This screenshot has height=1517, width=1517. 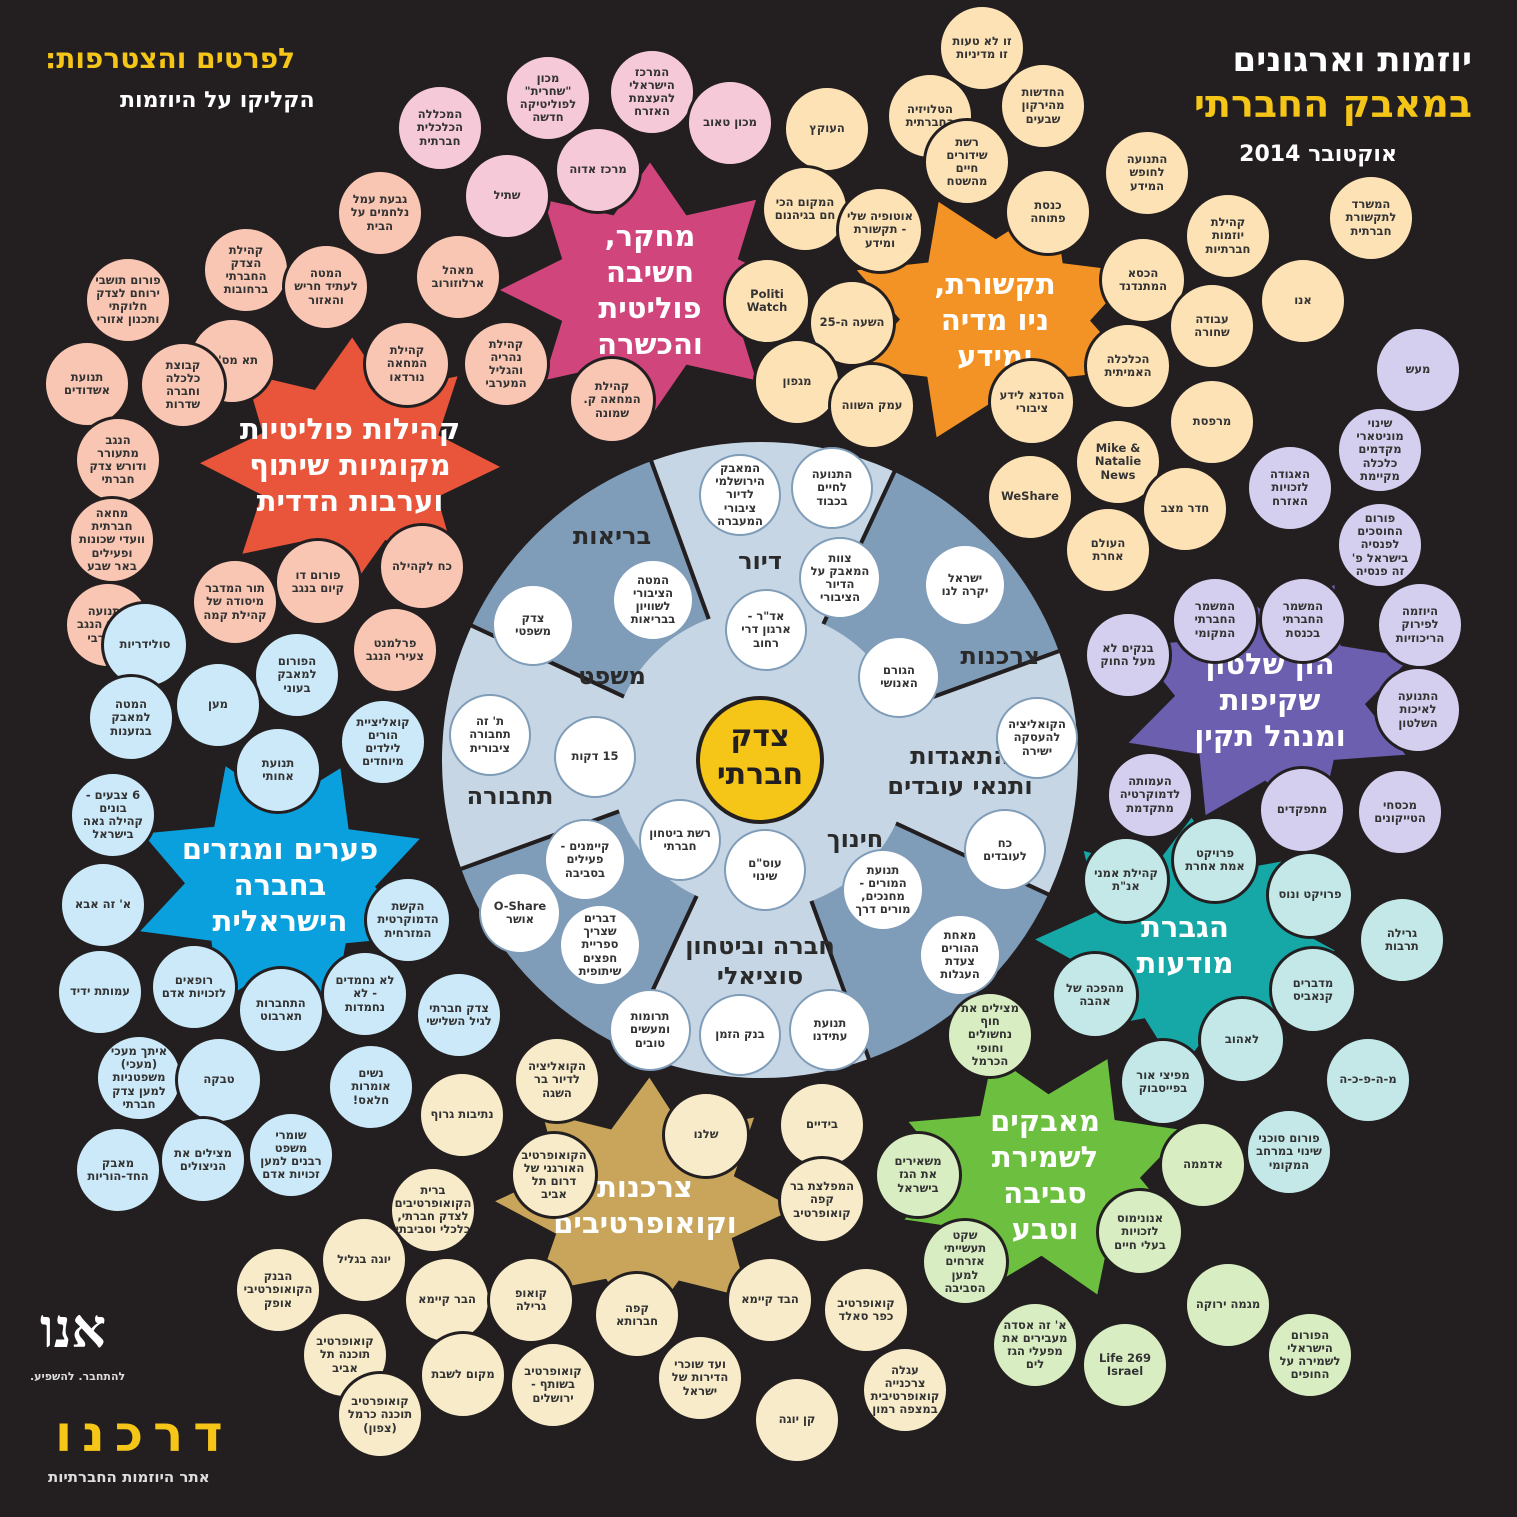 I want to click on initiative-bubble: המטה הציבורי לשוויון בבריאות, so click(x=653, y=600).